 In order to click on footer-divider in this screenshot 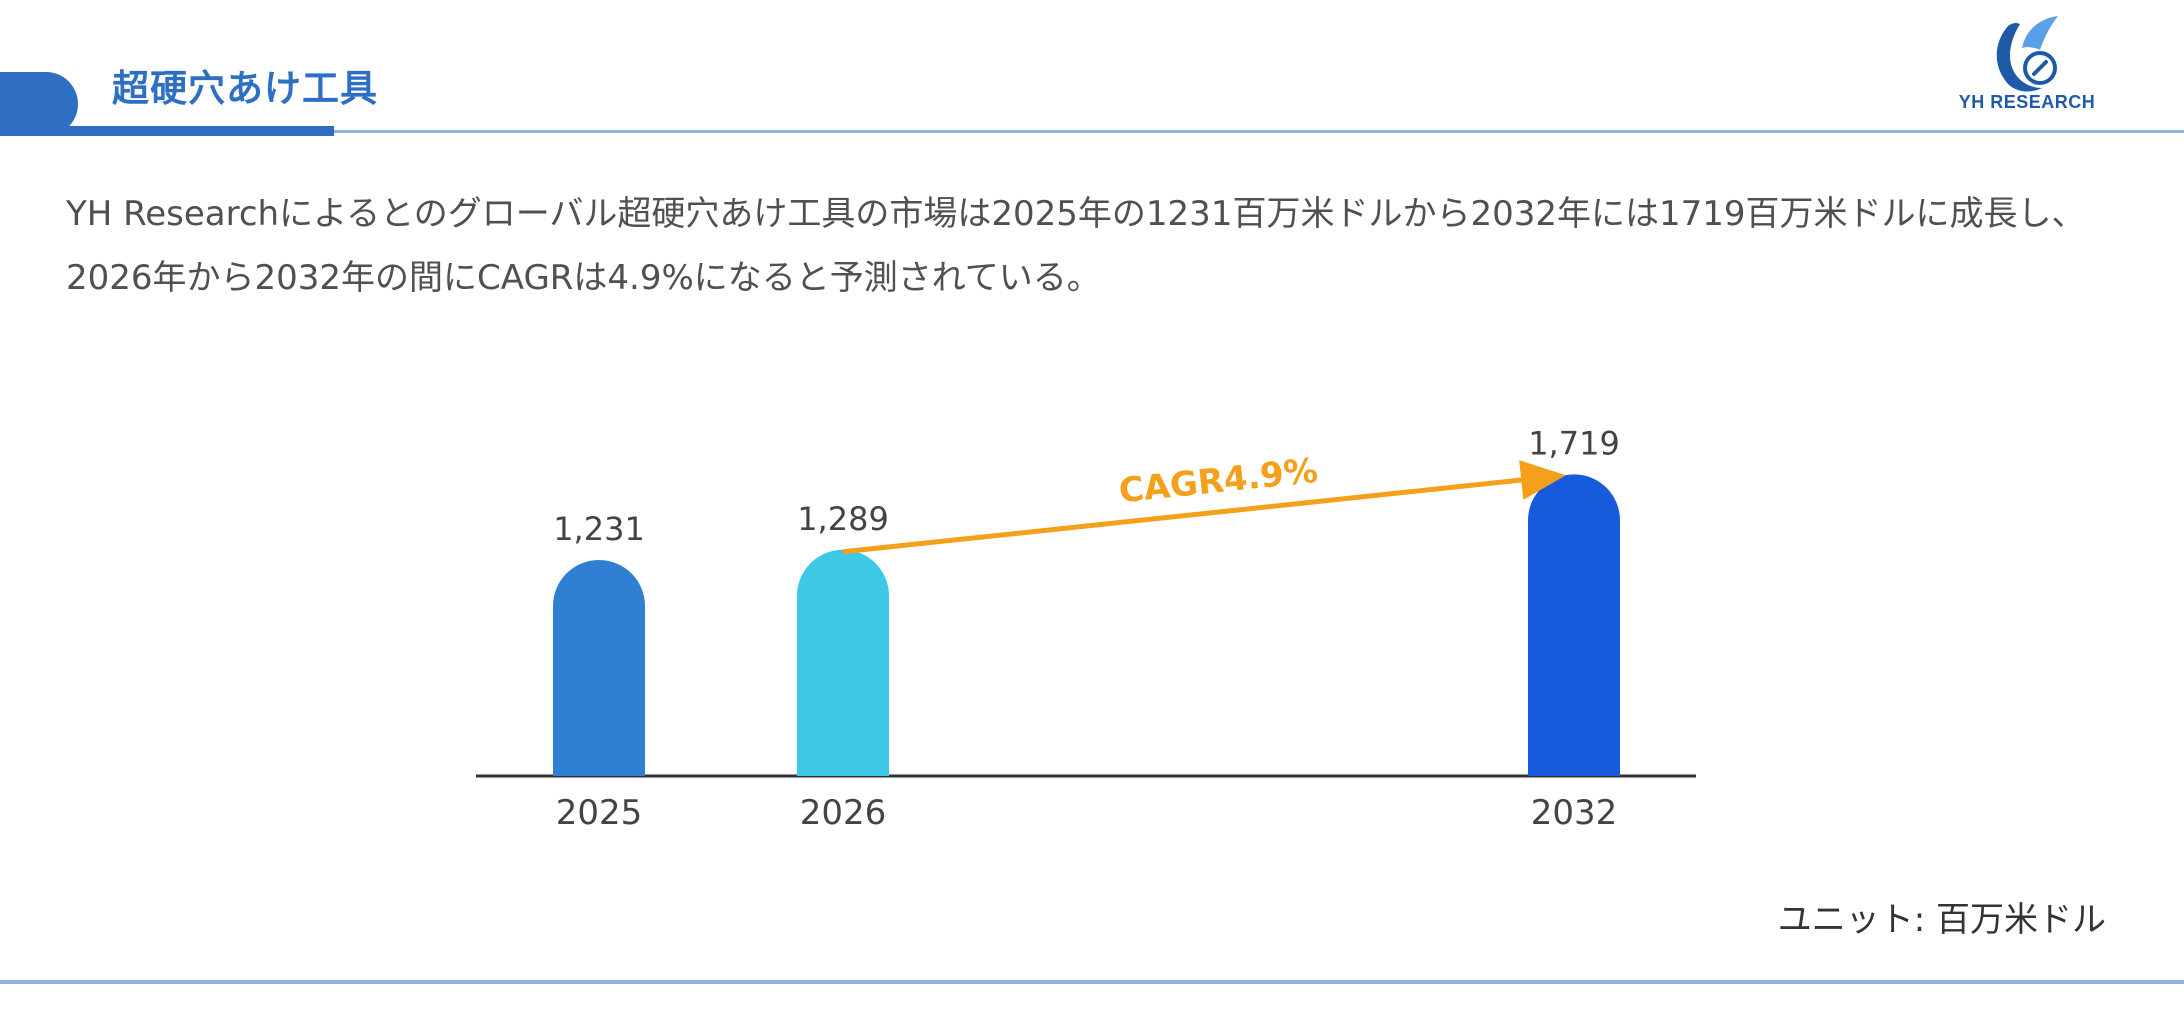, I will do `click(1092, 982)`.